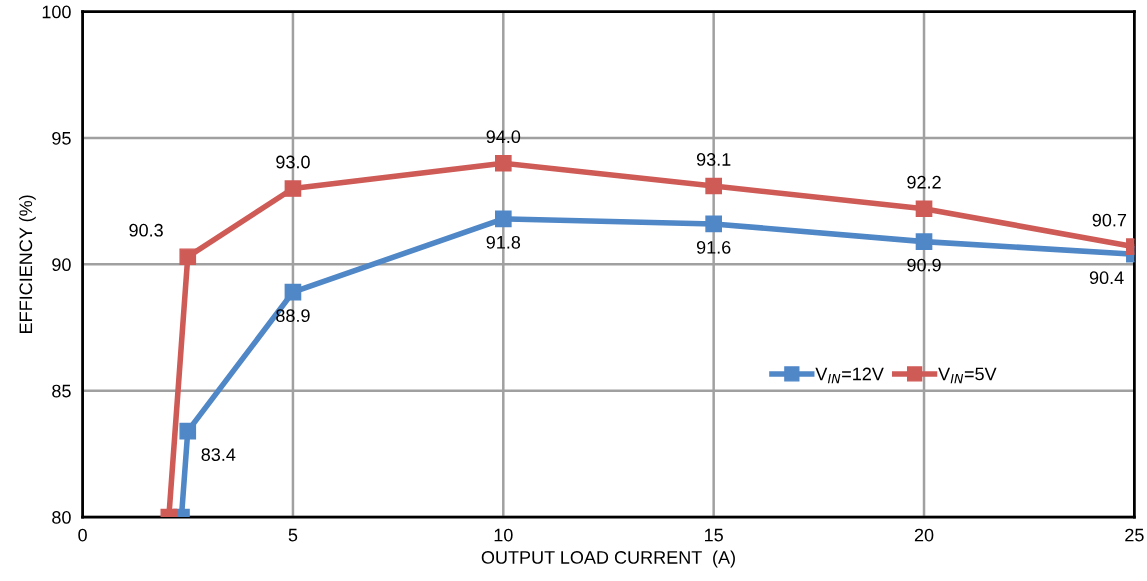  Describe the element at coordinates (924, 535) in the screenshot. I see `x-tick-label: 20` at that location.